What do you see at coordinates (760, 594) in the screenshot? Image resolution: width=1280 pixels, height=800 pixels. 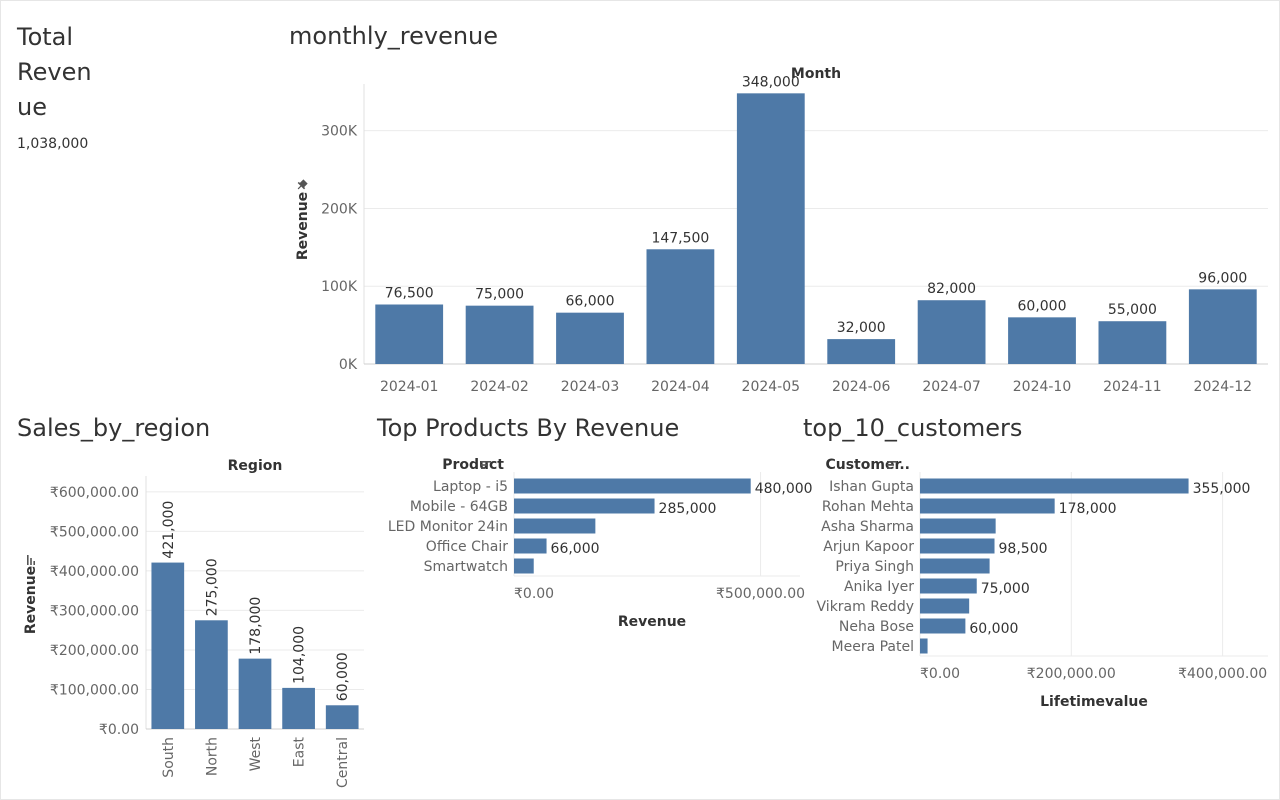 I see `x-tick-label: ₹500,000.00` at bounding box center [760, 594].